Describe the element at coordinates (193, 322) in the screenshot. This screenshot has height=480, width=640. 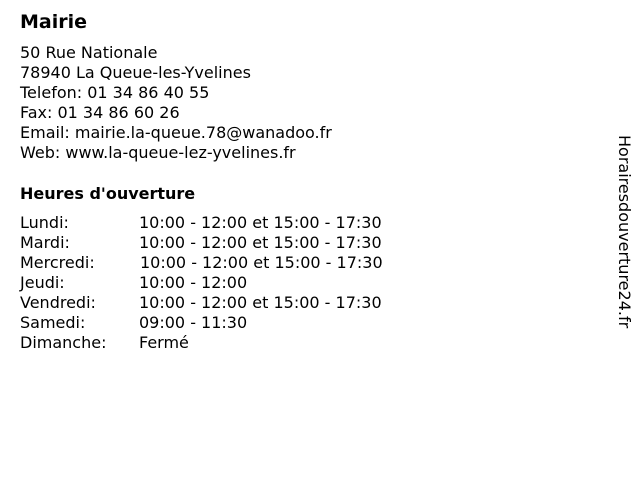
I see `time: 09:00 - 11:30` at that location.